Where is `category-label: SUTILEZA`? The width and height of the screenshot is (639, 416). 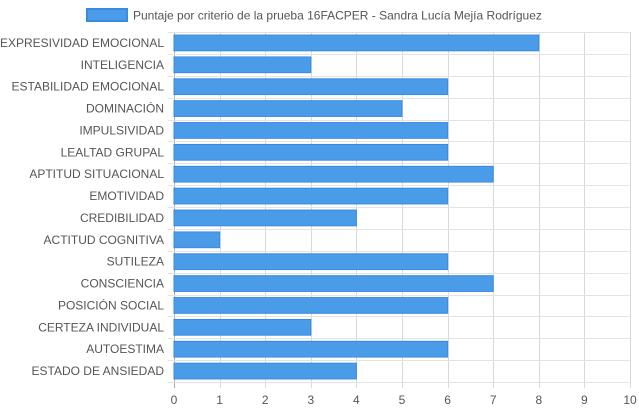 category-label: SUTILEZA is located at coordinates (135, 262).